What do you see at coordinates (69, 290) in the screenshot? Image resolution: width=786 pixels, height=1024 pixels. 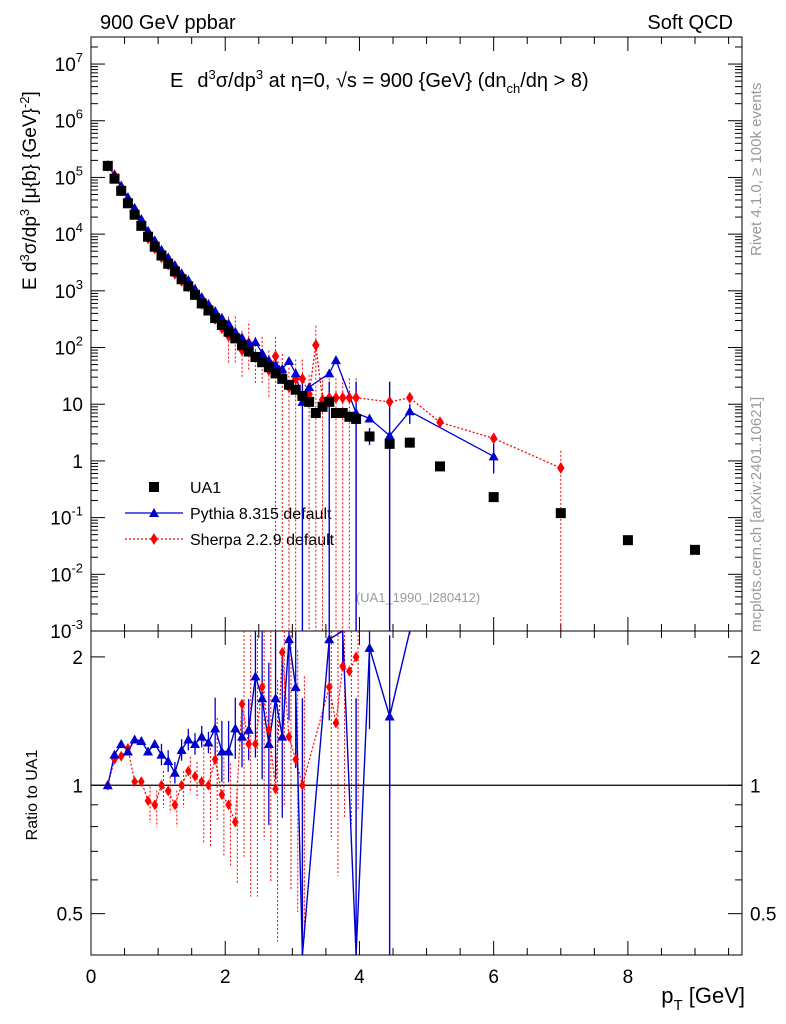 I see `y-tick-label-main: 10³` at bounding box center [69, 290].